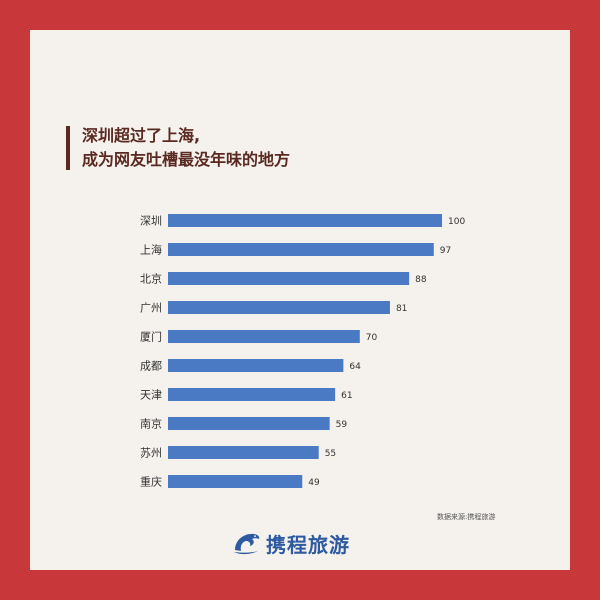 The width and height of the screenshot is (600, 600). Describe the element at coordinates (151, 308) in the screenshot. I see `category-label: 广州` at that location.